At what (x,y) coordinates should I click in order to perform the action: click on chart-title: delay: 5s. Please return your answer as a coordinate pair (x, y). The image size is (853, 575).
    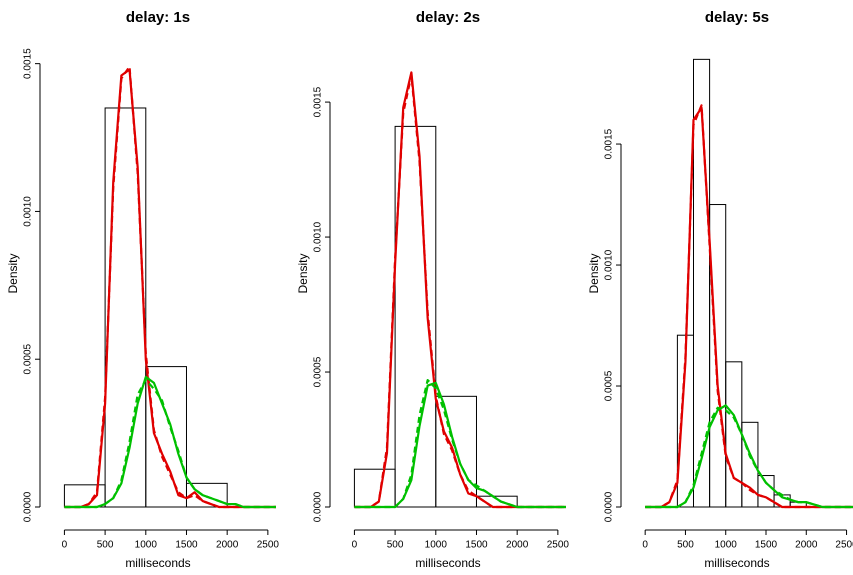
    Looking at the image, I should click on (737, 17).